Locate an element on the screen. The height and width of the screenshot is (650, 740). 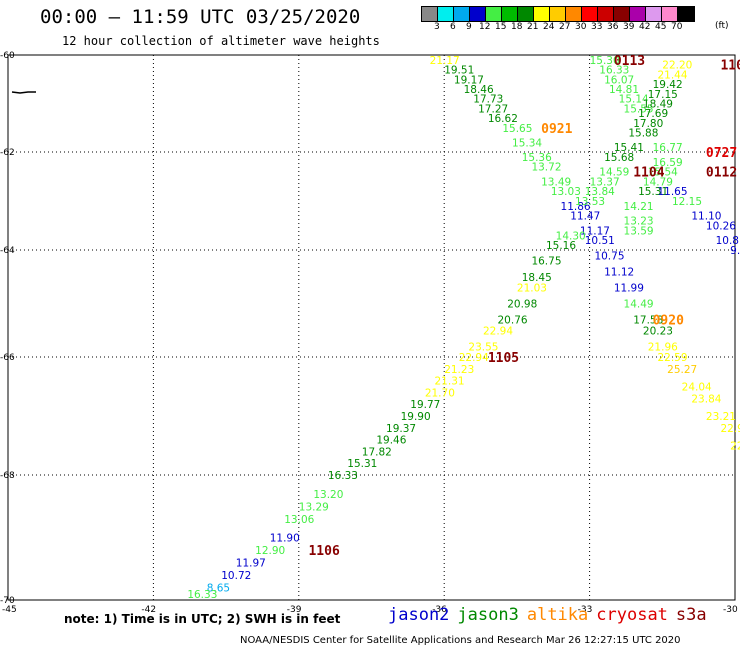
wave-height-value: 14.21 is located at coordinates (639, 207).